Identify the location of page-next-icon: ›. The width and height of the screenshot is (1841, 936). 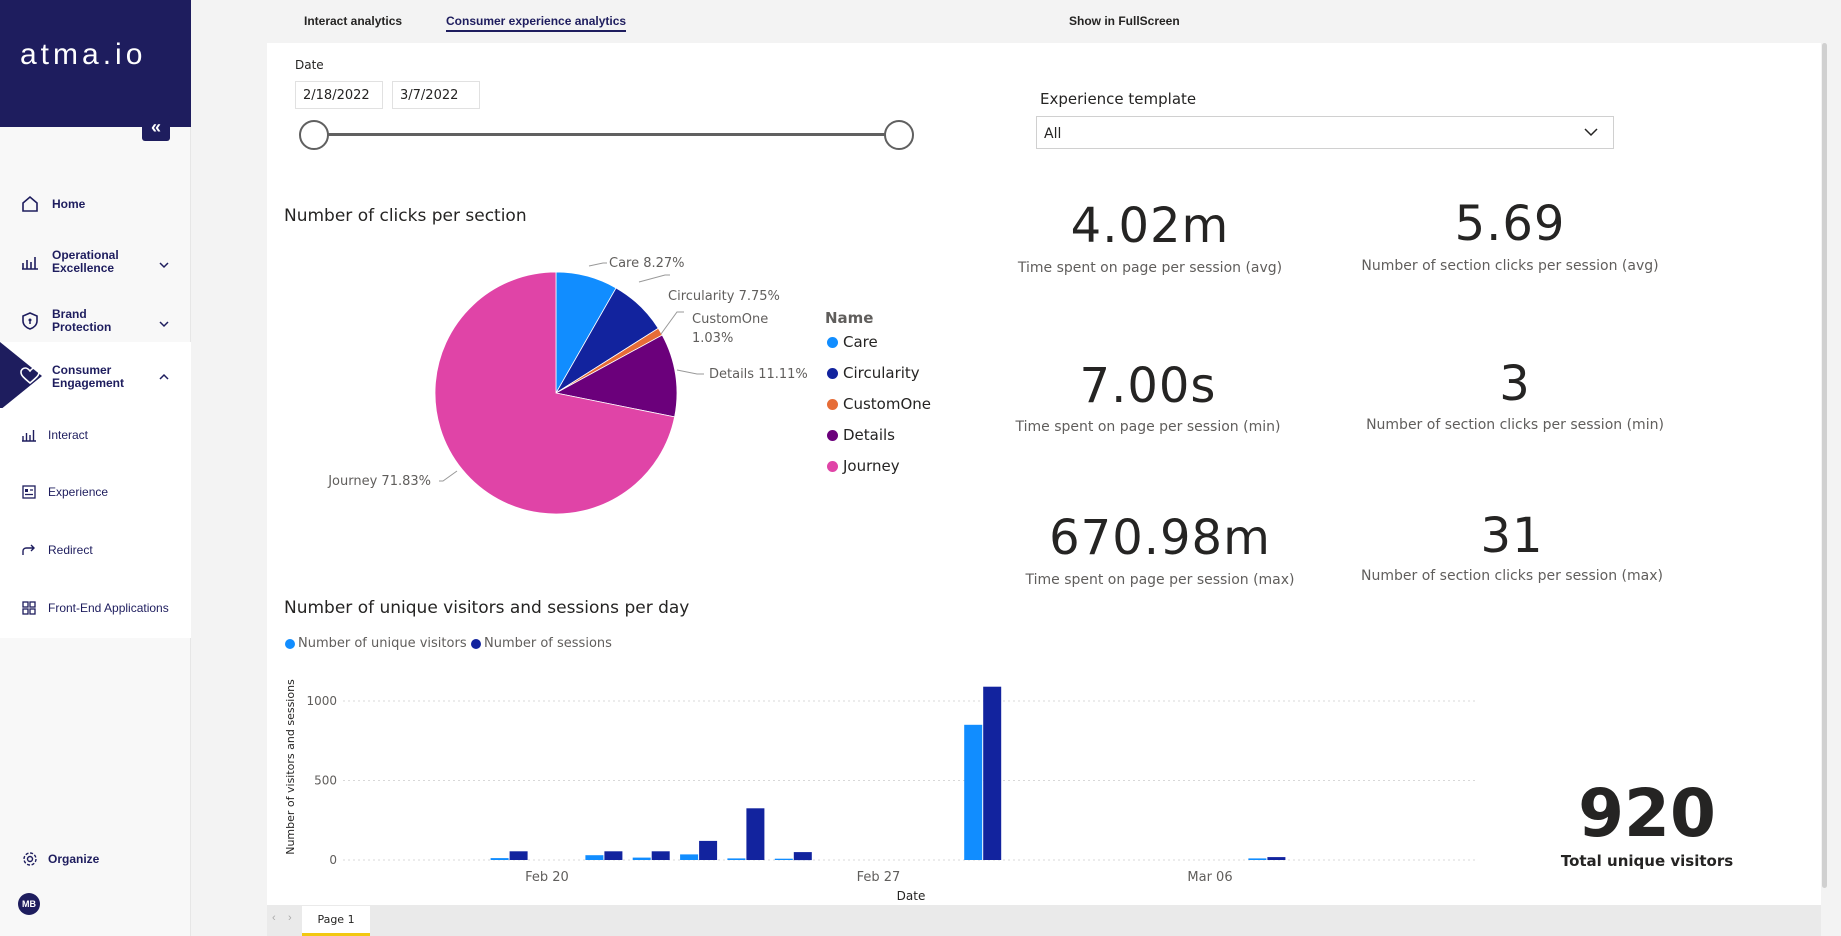
(290, 918).